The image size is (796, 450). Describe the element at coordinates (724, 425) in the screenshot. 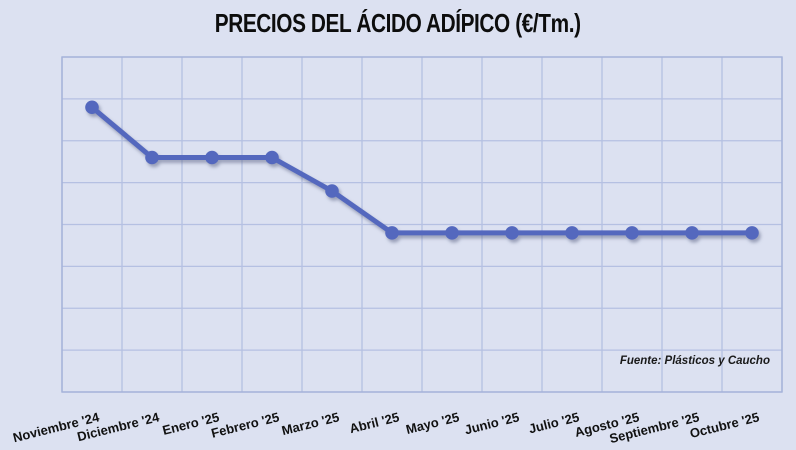

I see `x-axis-label: Octubre '25` at that location.